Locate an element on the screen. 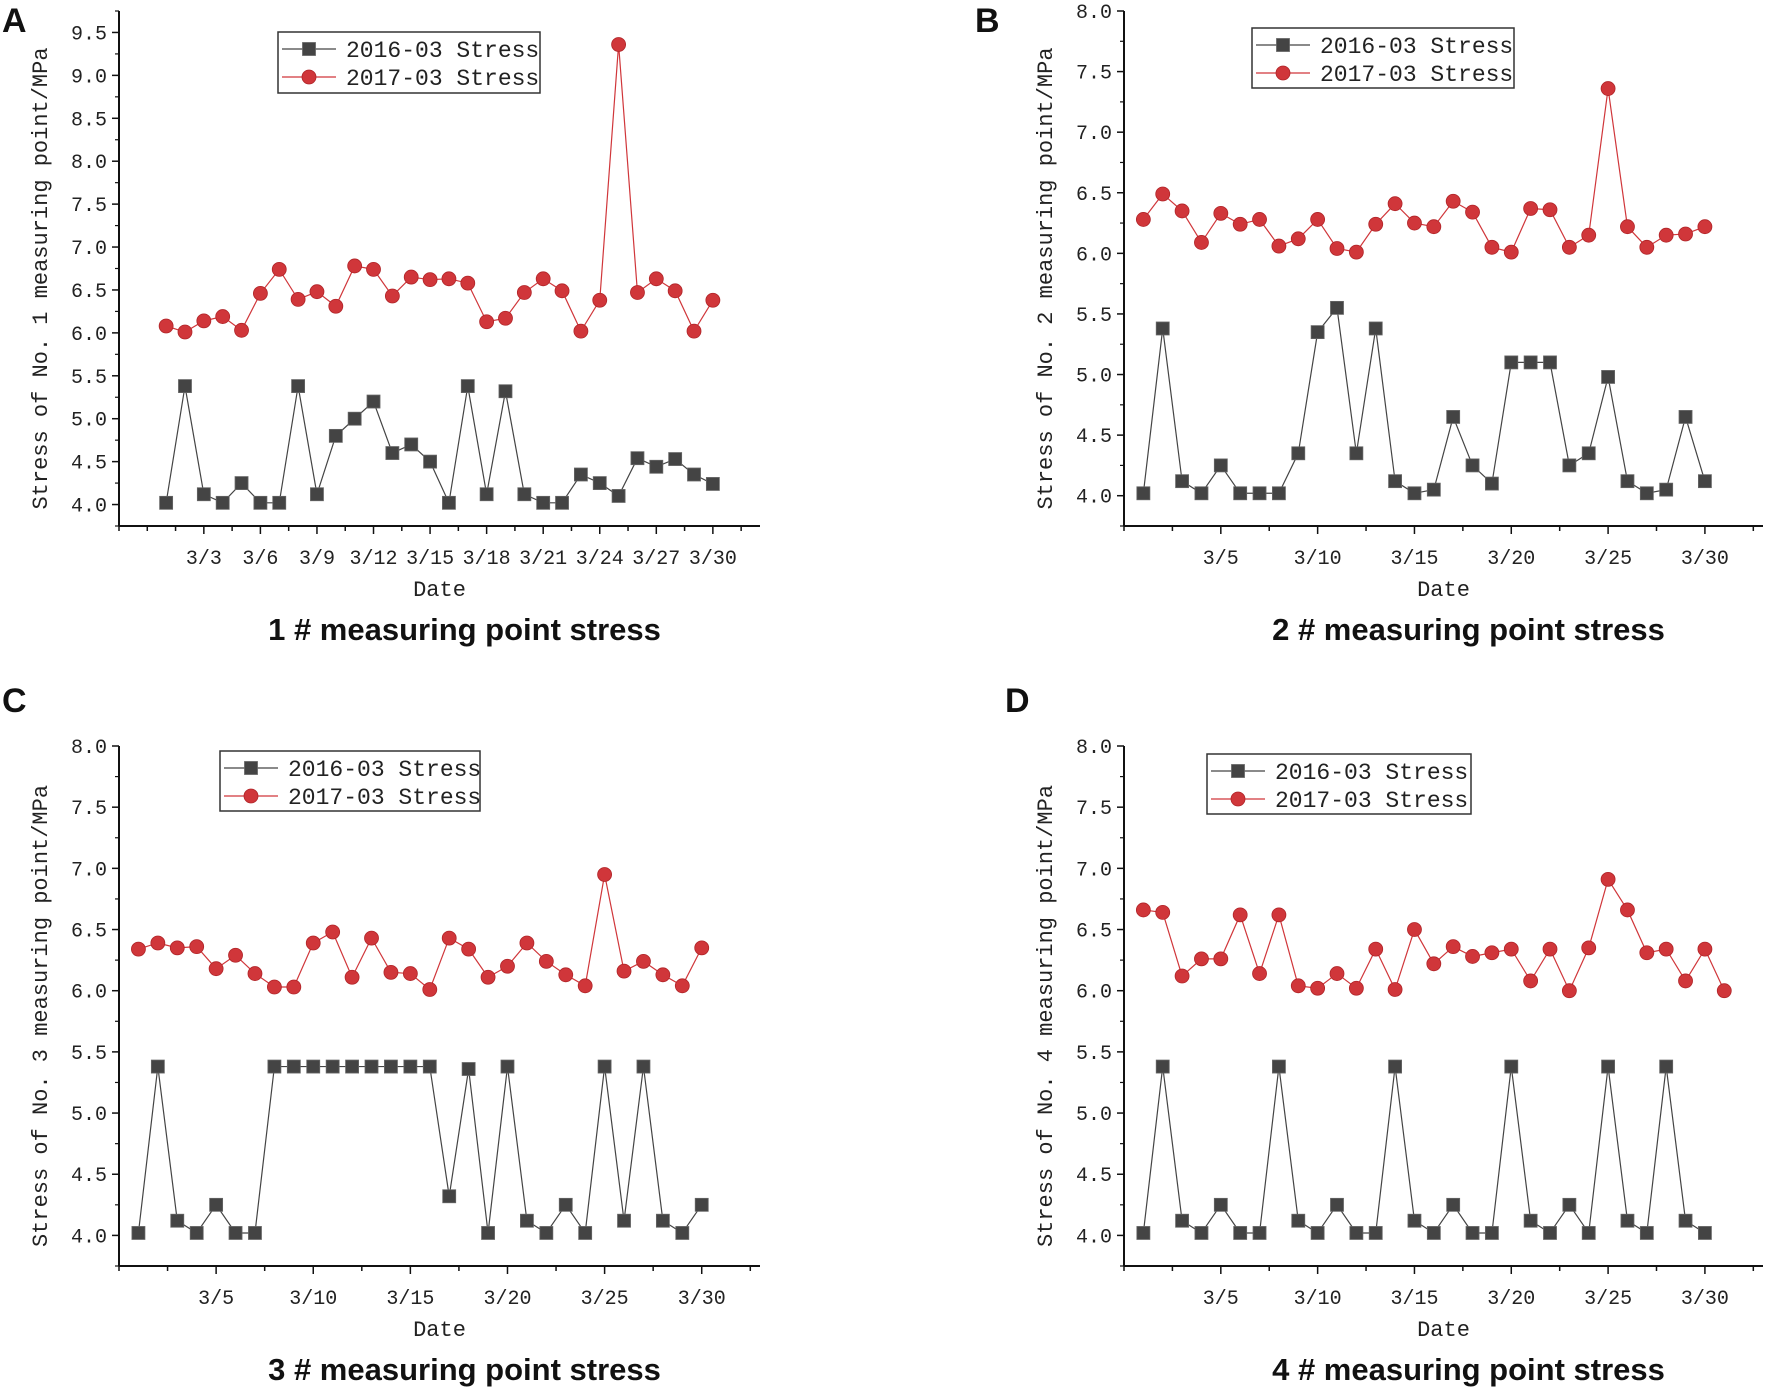 The height and width of the screenshot is (1399, 1772). x-tick-label: 3/30 is located at coordinates (1705, 1299).